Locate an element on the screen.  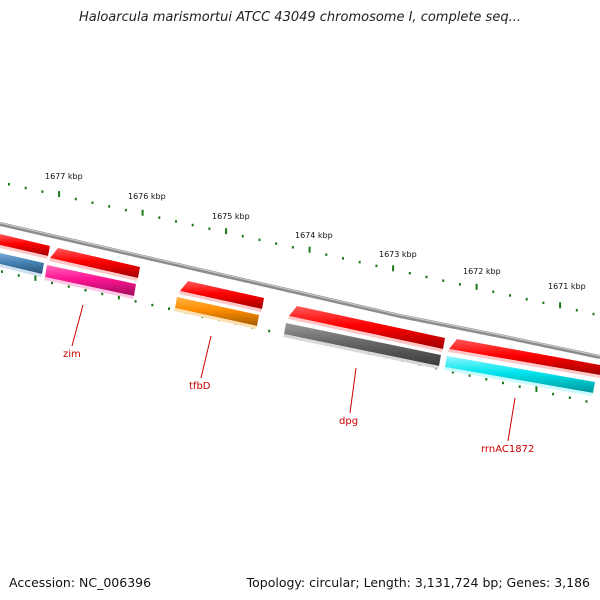
gene-label-tfbD: tfbD is located at coordinates (200, 386).